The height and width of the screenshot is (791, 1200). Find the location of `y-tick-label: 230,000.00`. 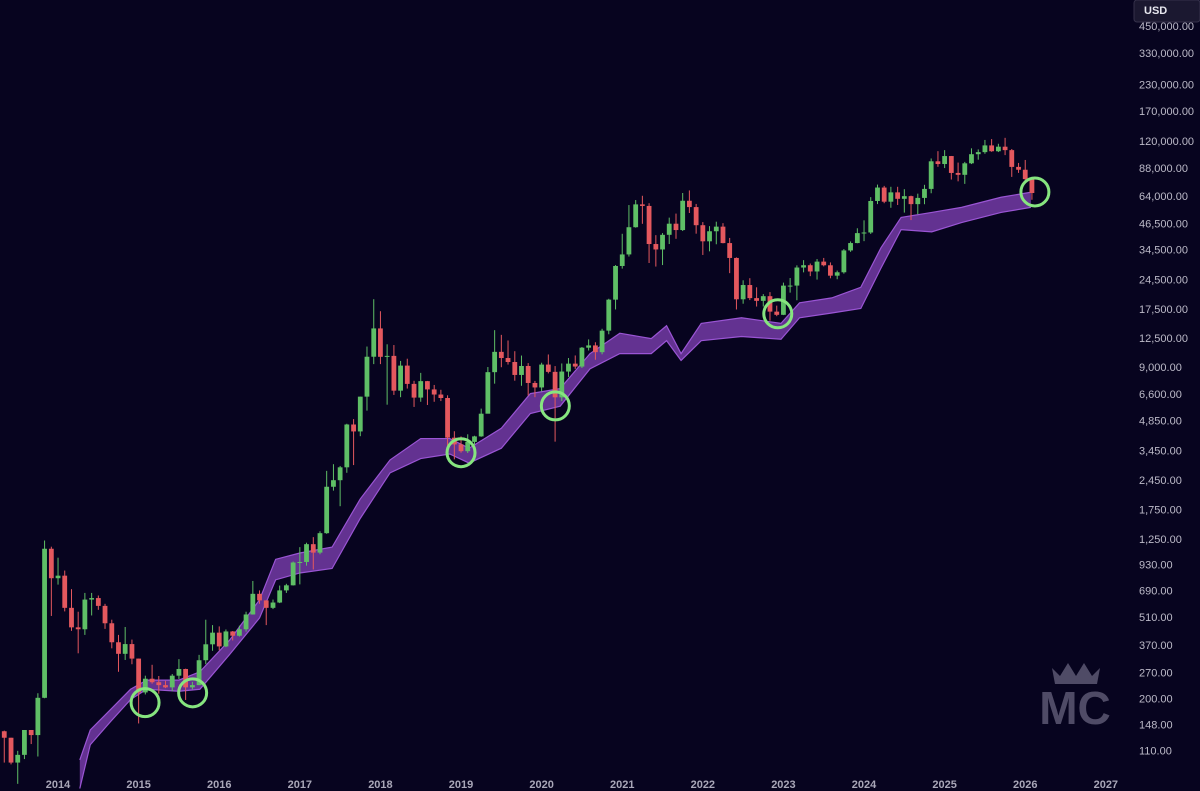

y-tick-label: 230,000.00 is located at coordinates (1166, 85).